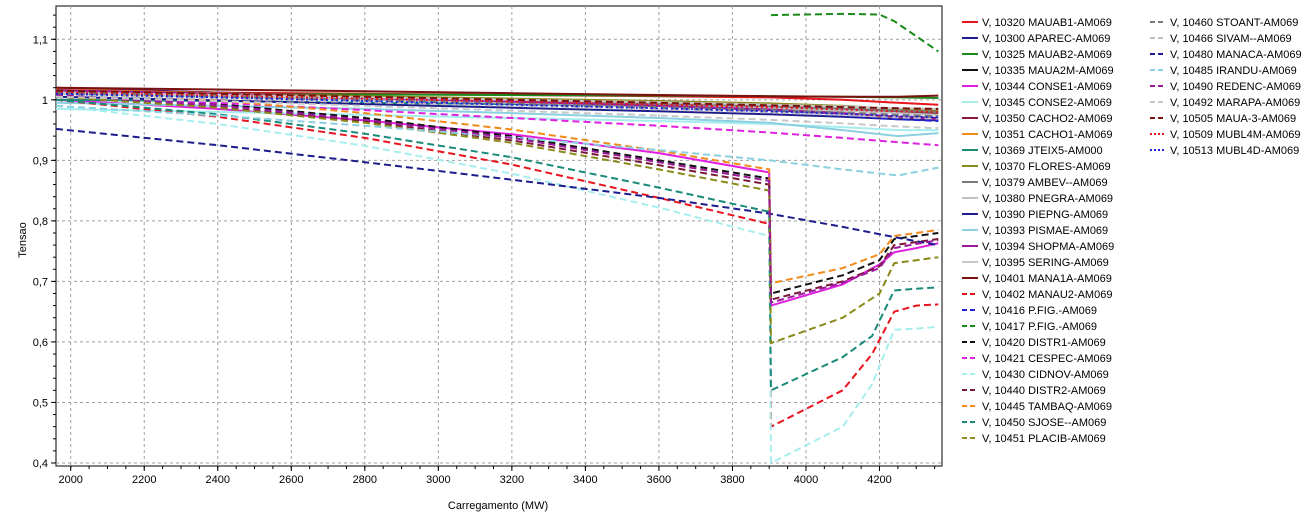 Image resolution: width=1308 pixels, height=529 pixels. I want to click on y-tick-label: 0,9, so click(40, 161).